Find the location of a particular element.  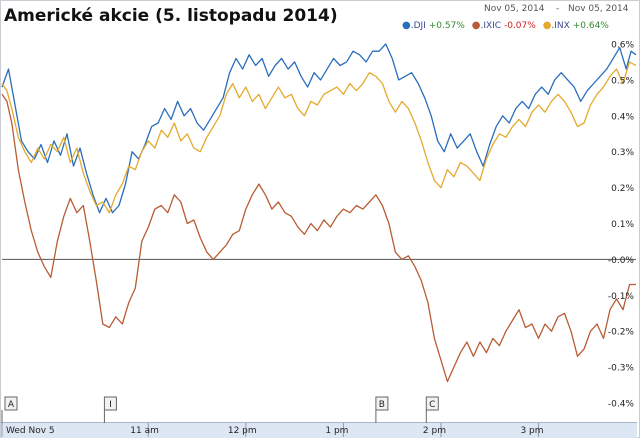

date-range-to: Nov 05, 2014 is located at coordinates (598, 9).